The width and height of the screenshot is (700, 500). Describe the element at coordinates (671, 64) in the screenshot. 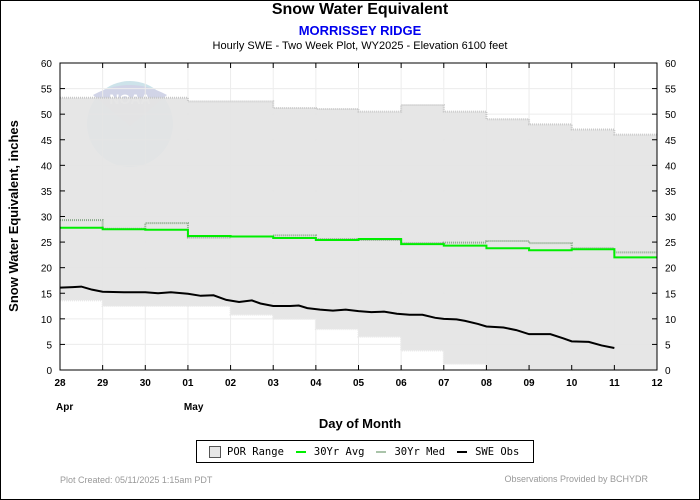

I see `y-tick-label-right: 60` at that location.